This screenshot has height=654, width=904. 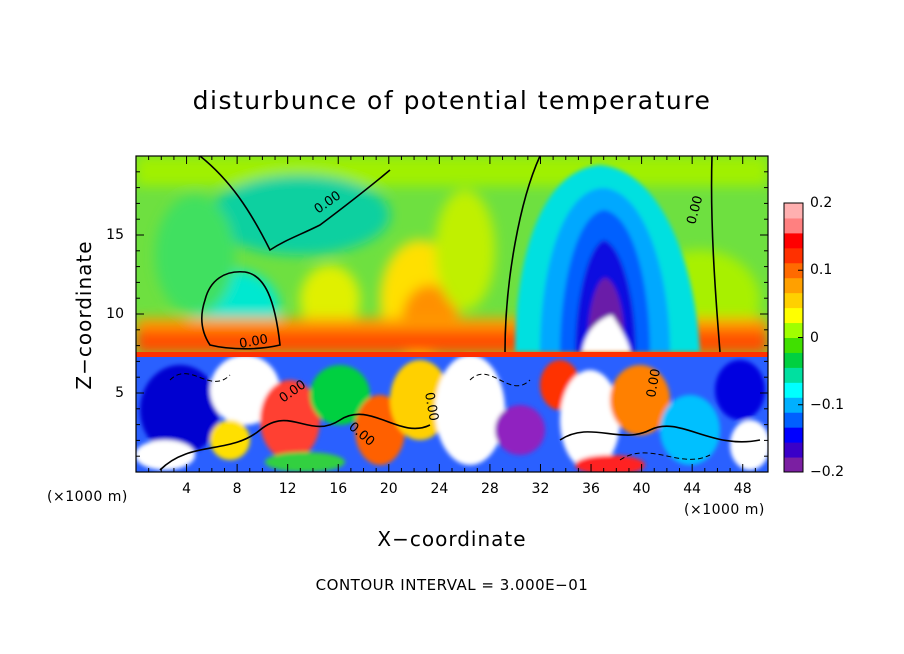 What do you see at coordinates (338, 489) in the screenshot?
I see `x-tick-label: 16` at bounding box center [338, 489].